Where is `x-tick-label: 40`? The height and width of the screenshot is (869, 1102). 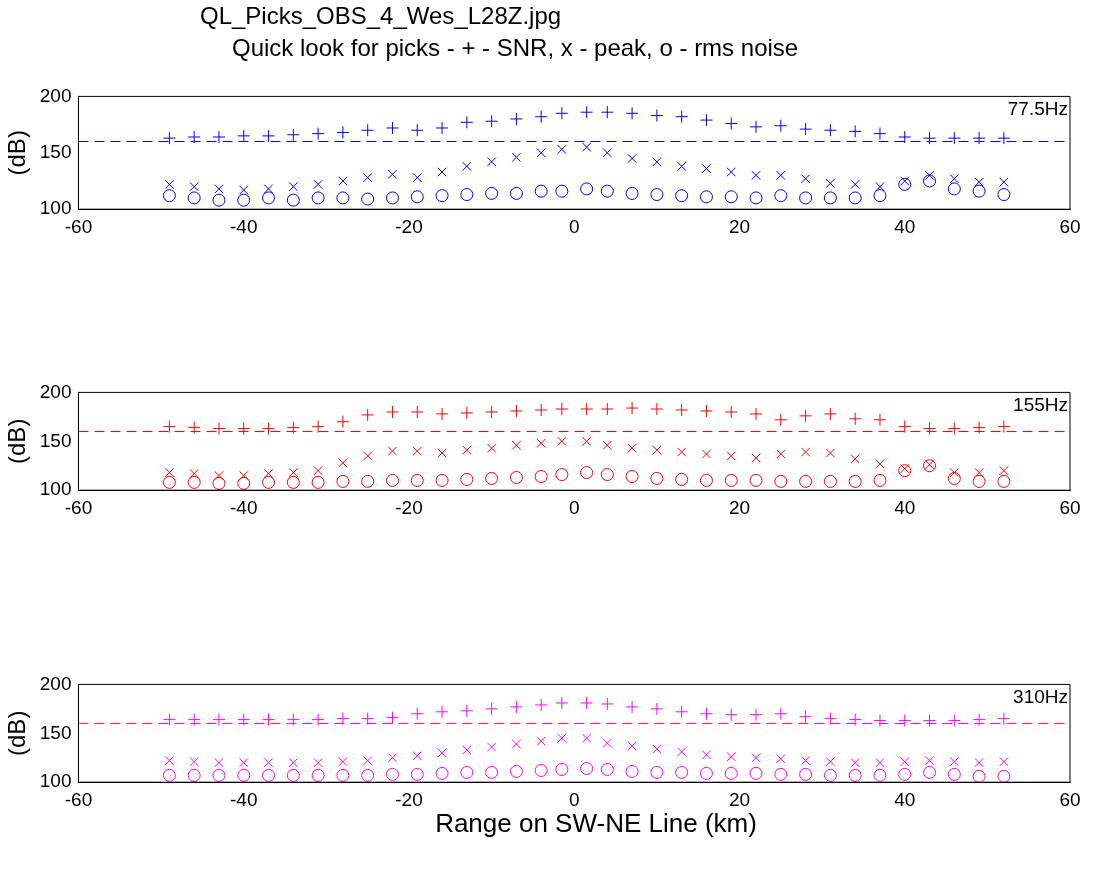 x-tick-label: 40 is located at coordinates (905, 507).